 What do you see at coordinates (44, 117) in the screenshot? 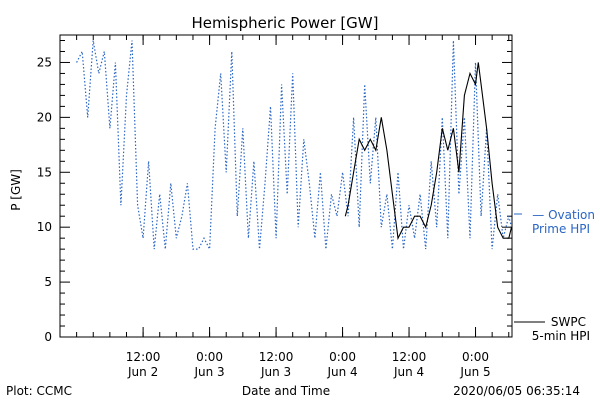
I see `y-tick-label: 20` at bounding box center [44, 117].